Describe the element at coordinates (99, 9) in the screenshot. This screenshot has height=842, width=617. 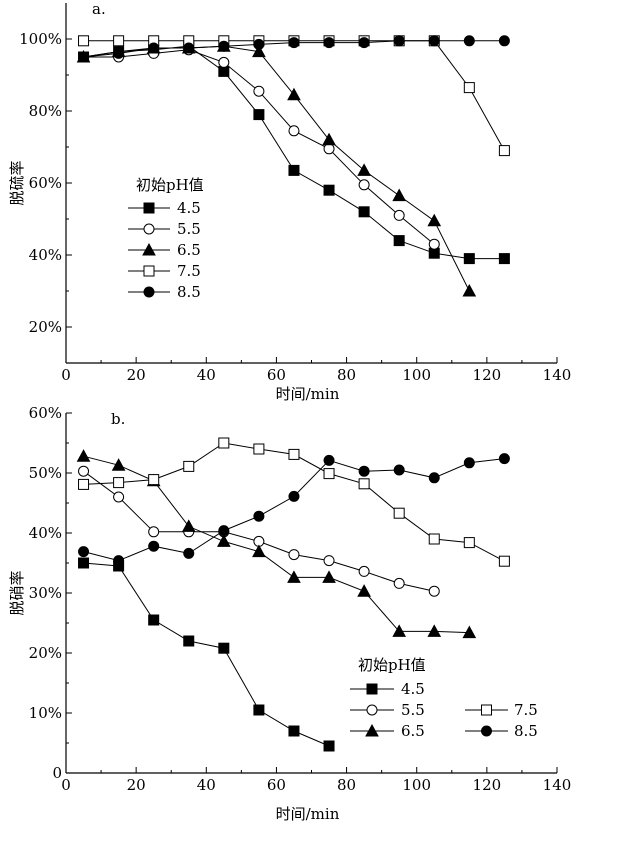
I see `panel-label: a.` at that location.